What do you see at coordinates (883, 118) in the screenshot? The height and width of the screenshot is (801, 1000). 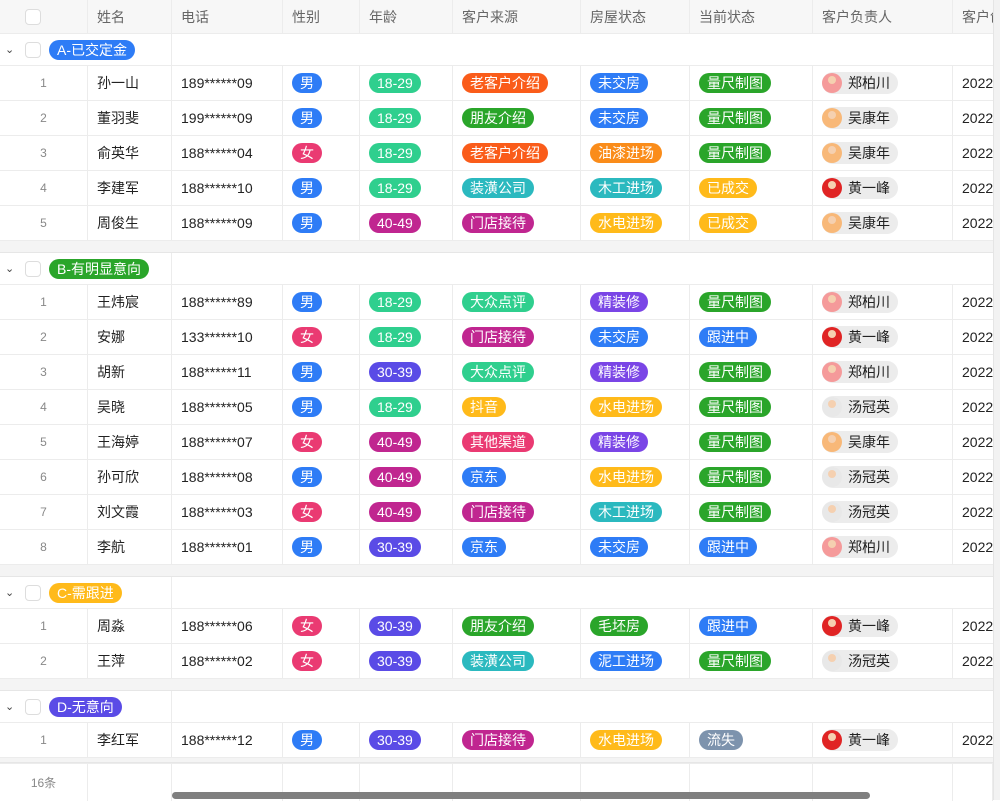 I see `cell-owner: 吴康年` at bounding box center [883, 118].